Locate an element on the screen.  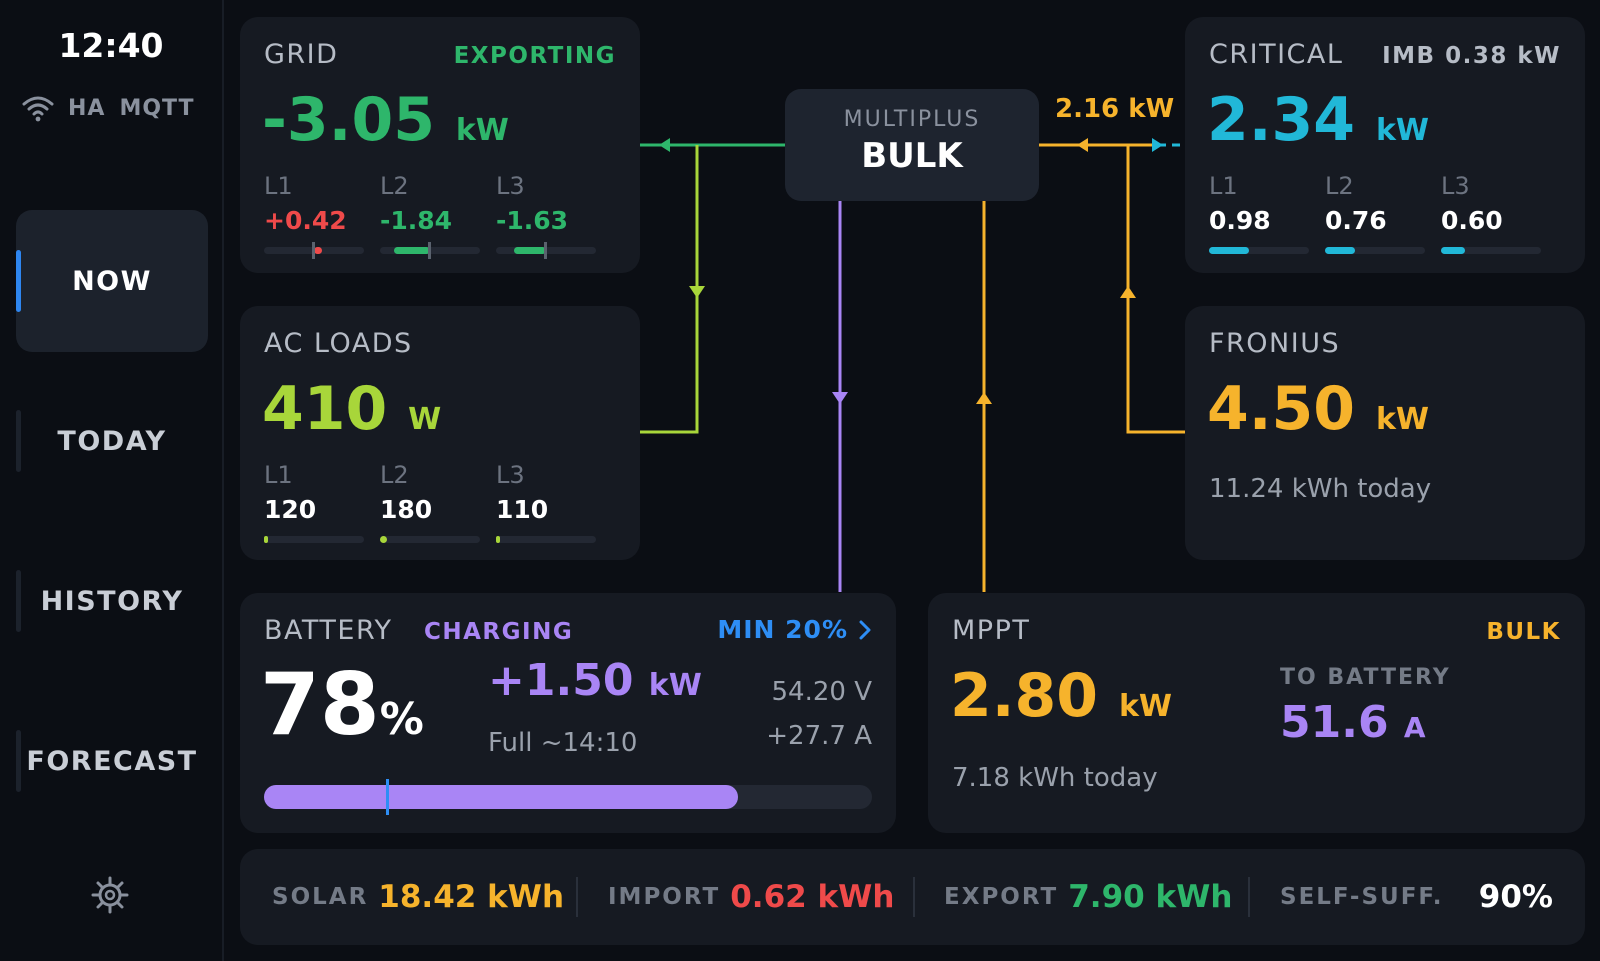
critical-power: 2.34 kW is located at coordinates (1318, 120).